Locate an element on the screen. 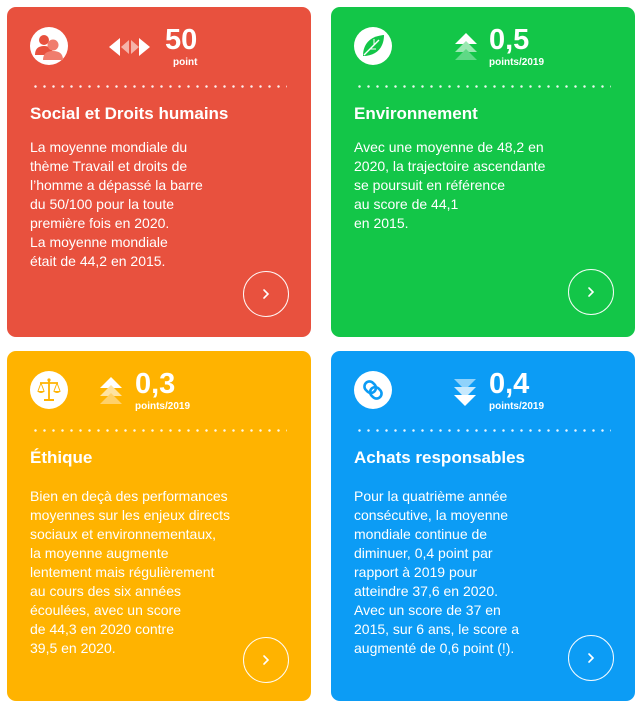 This screenshot has height=705, width=641. chain-link-icon is located at coordinates (373, 390).